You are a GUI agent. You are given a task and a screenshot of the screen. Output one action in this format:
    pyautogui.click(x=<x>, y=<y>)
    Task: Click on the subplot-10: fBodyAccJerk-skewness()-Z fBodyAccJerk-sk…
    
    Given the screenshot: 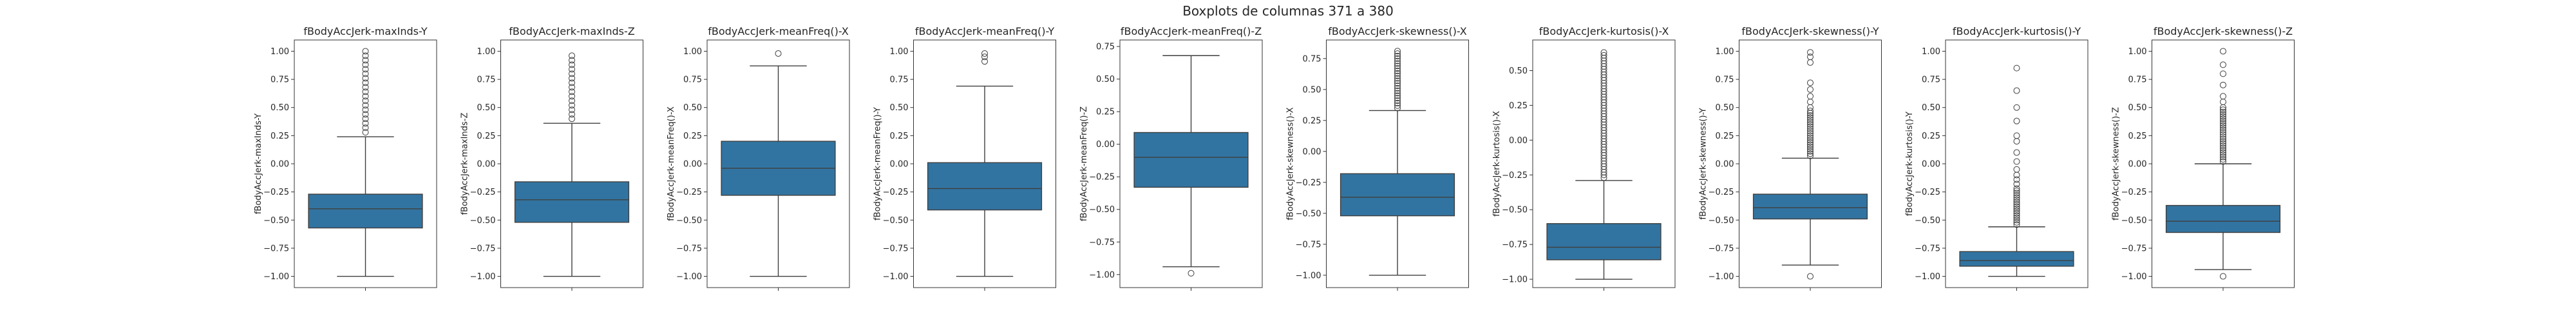 What is the action you would take?
    pyautogui.click(x=2203, y=158)
    